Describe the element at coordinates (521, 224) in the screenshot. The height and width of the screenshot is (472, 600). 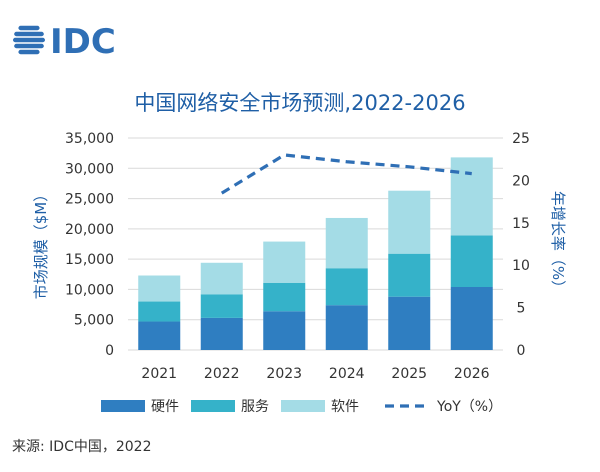
I see `y2-tick-label: 15` at that location.